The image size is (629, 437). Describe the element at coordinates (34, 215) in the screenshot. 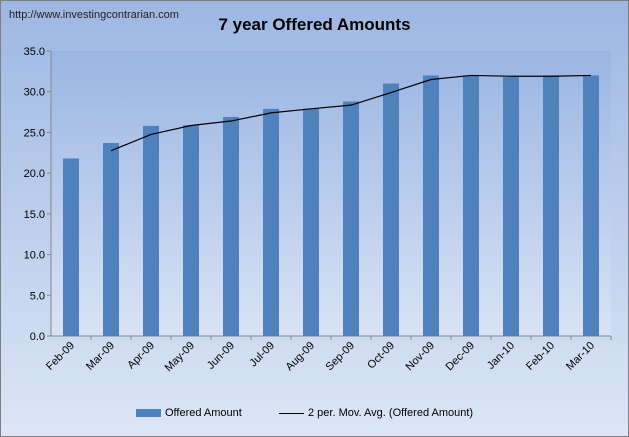

I see `y-tick-label: 15.0` at that location.